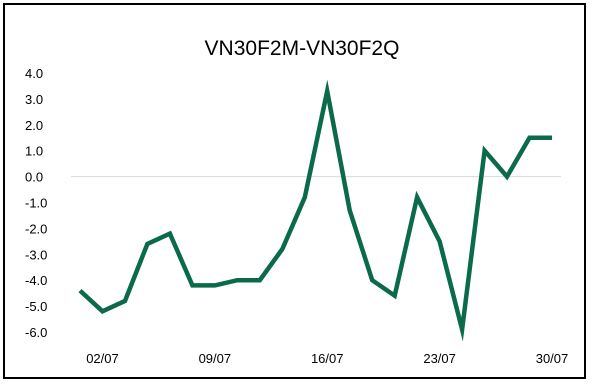  Describe the element at coordinates (34, 73) in the screenshot. I see `y-tick-label: 4.0` at that location.